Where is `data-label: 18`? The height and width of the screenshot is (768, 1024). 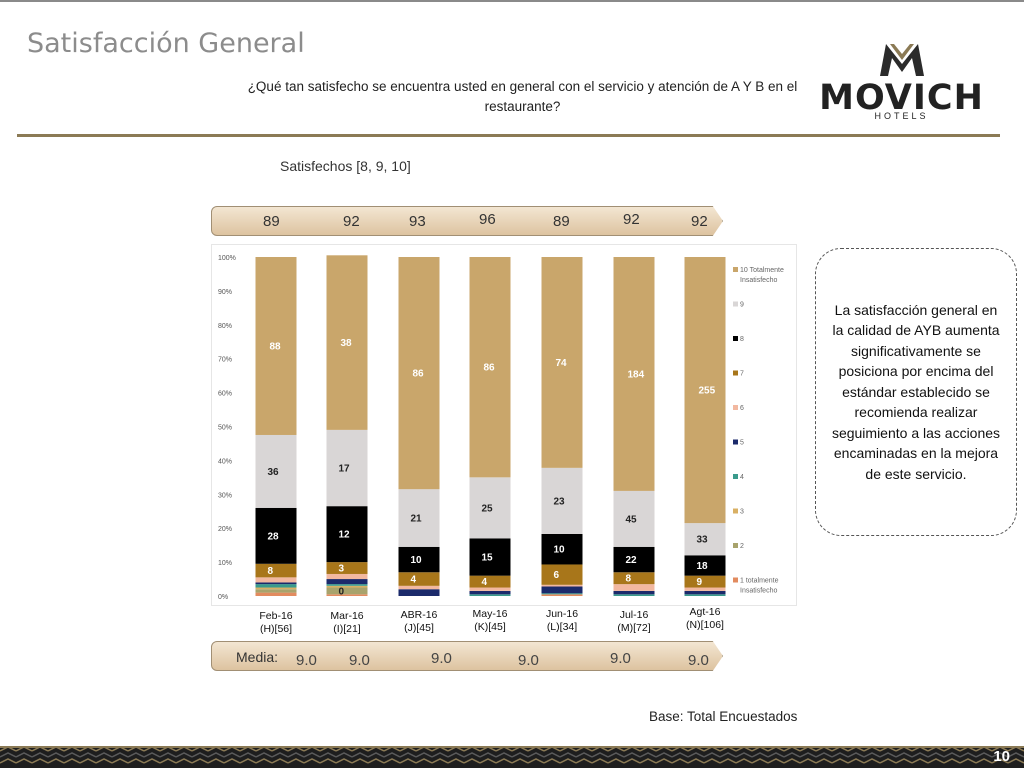 data-label: 18 is located at coordinates (703, 566).